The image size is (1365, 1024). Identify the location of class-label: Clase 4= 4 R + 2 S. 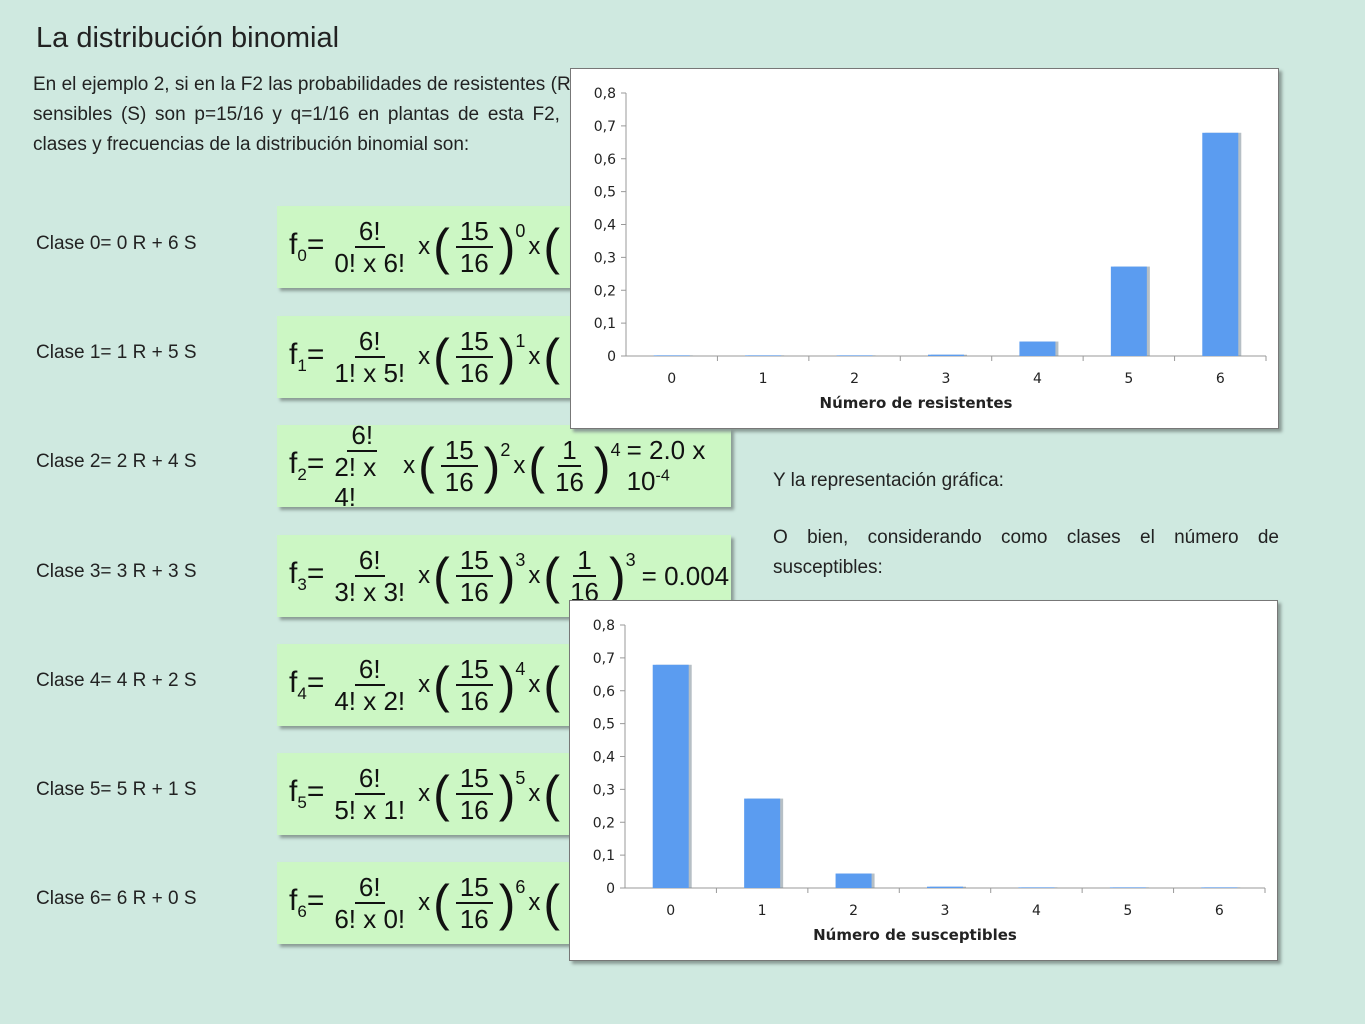
(116, 680).